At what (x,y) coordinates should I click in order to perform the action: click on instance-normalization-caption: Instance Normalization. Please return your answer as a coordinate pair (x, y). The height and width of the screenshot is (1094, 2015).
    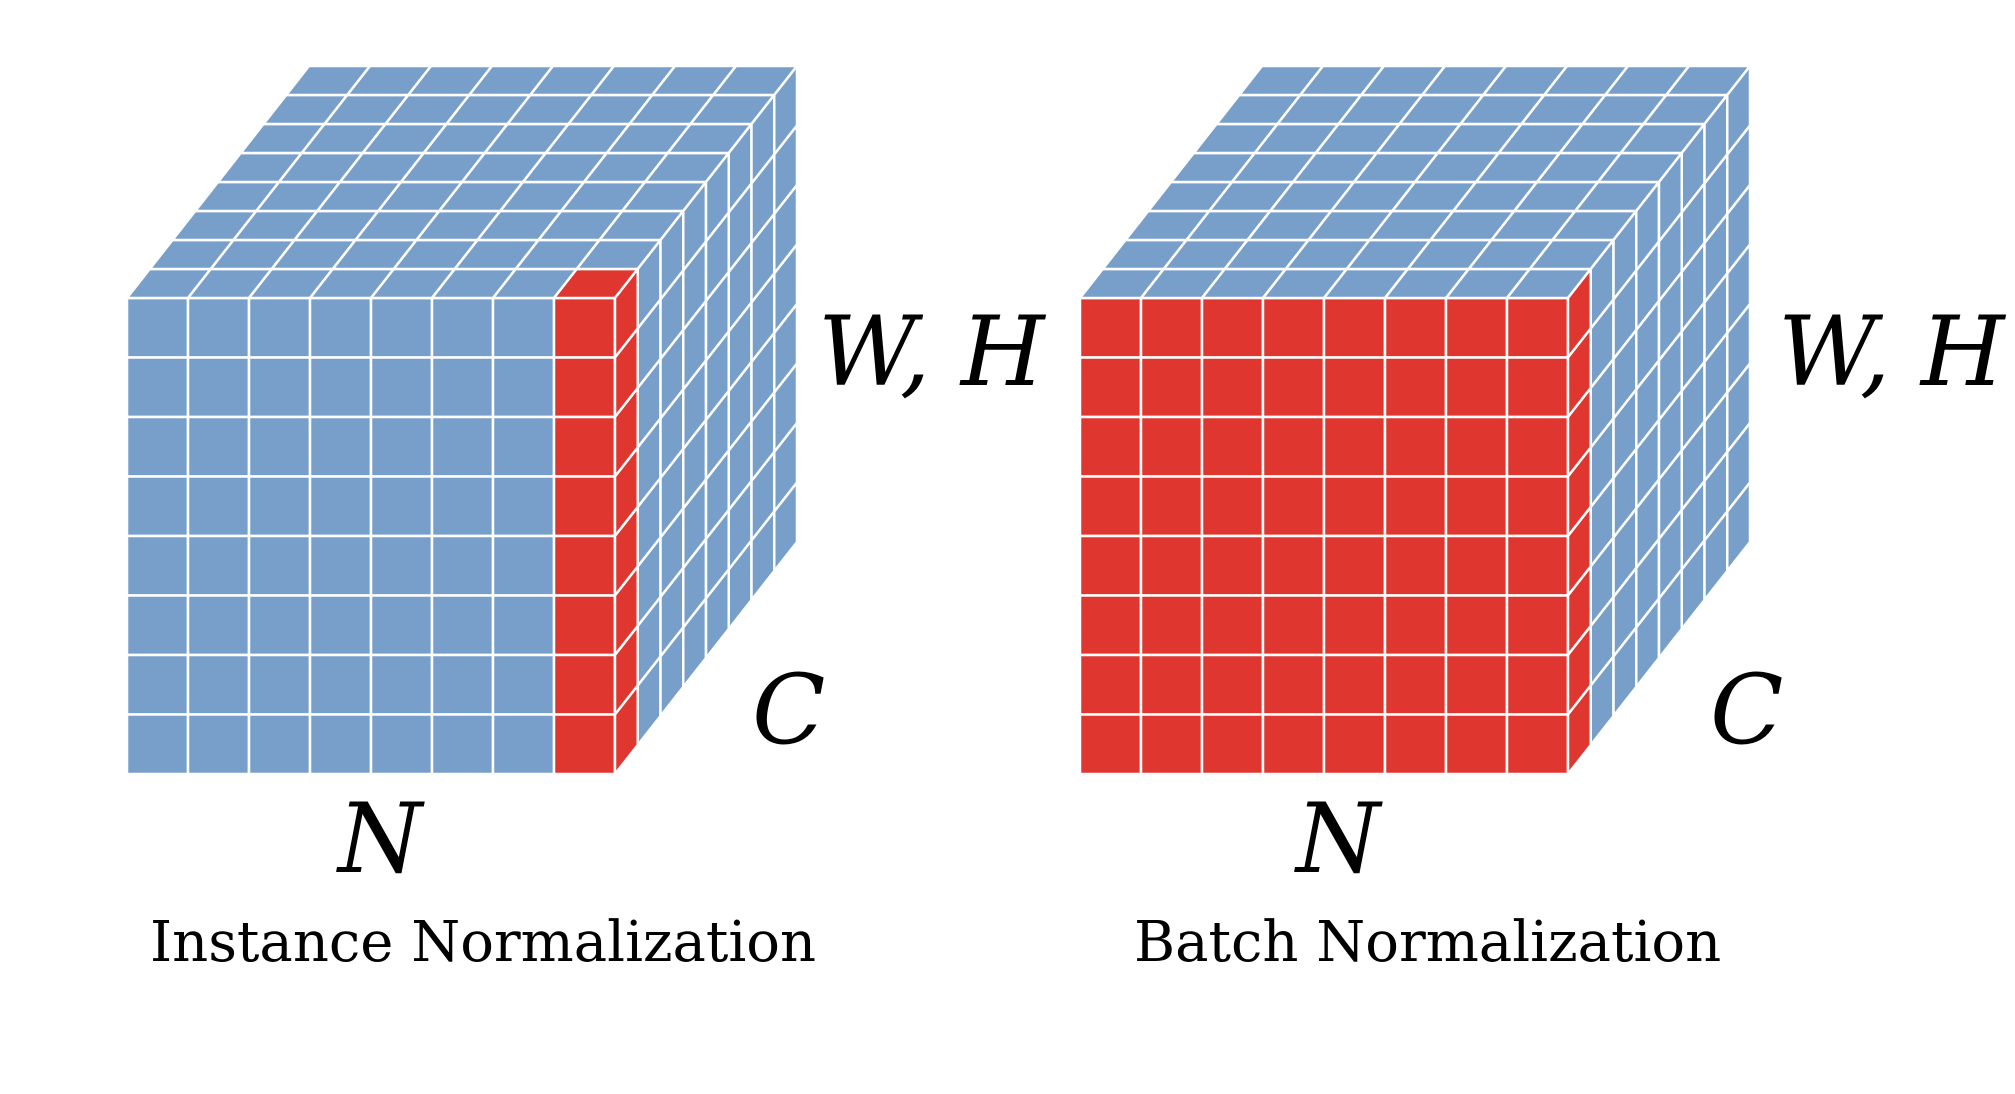
    Looking at the image, I should click on (483, 942).